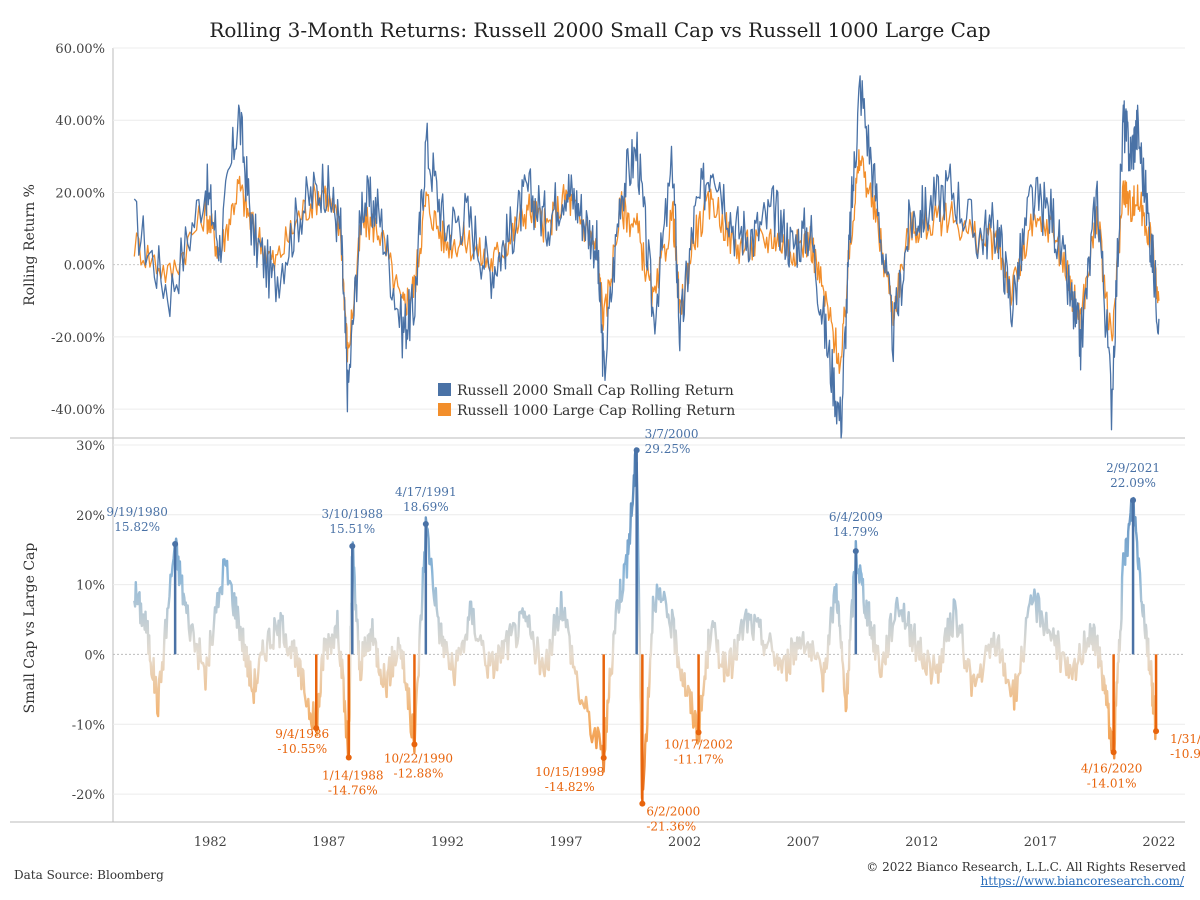 The image size is (1200, 900). What do you see at coordinates (668, 449) in the screenshot?
I see `annotation-value-label: 29.25%` at bounding box center [668, 449].